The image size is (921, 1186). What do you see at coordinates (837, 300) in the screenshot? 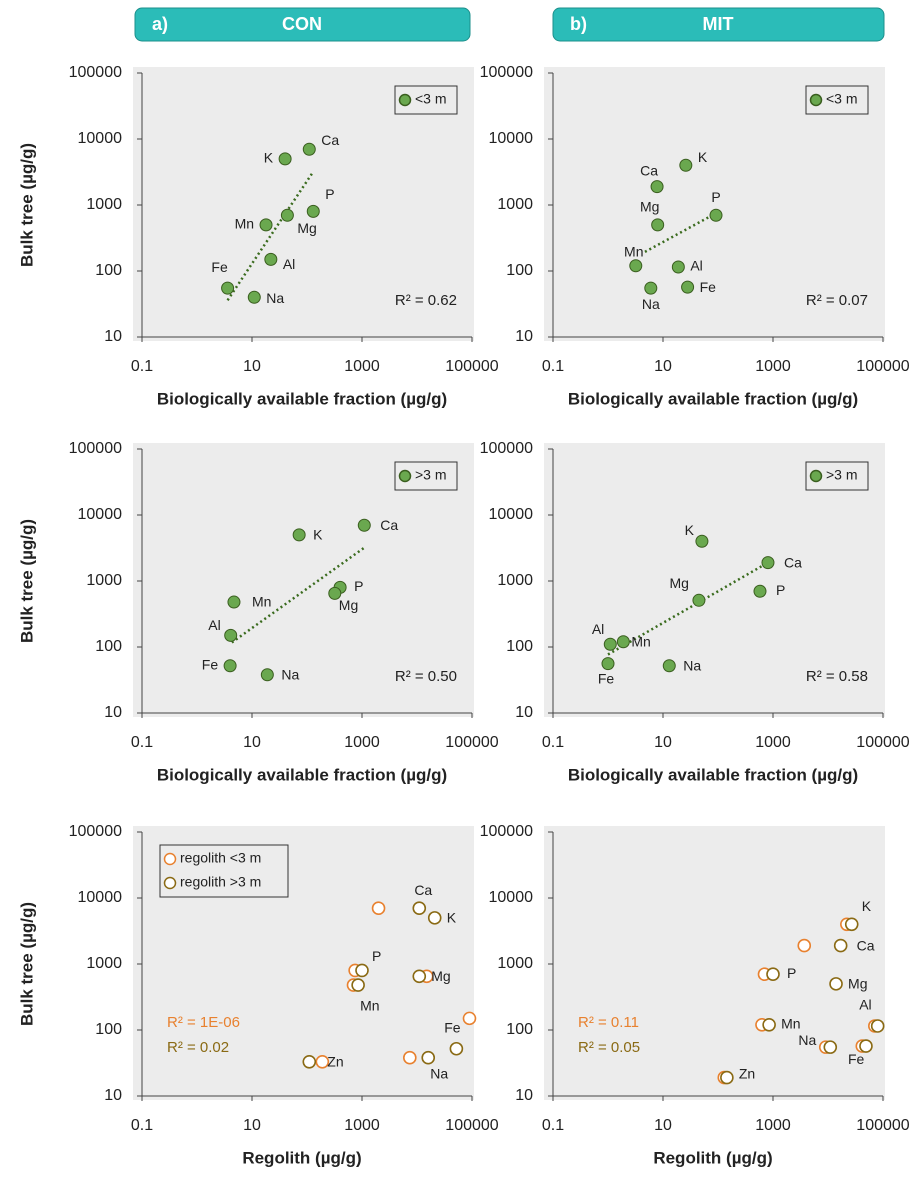
I see `r-squared: R² = 0.07` at bounding box center [837, 300].